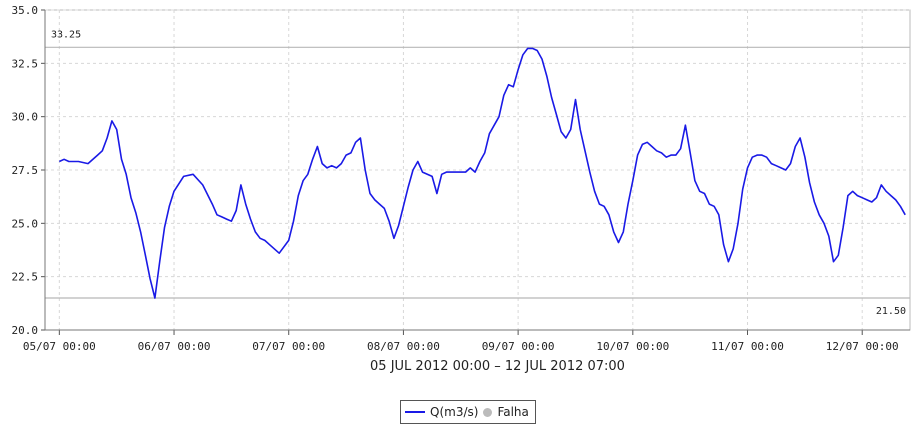 This screenshot has width=913, height=428. Describe the element at coordinates (497, 366) in the screenshot. I see `x-axis-range-label: 05 JUL 2012 00:00 – 12 JUL 2012 07:00` at that location.